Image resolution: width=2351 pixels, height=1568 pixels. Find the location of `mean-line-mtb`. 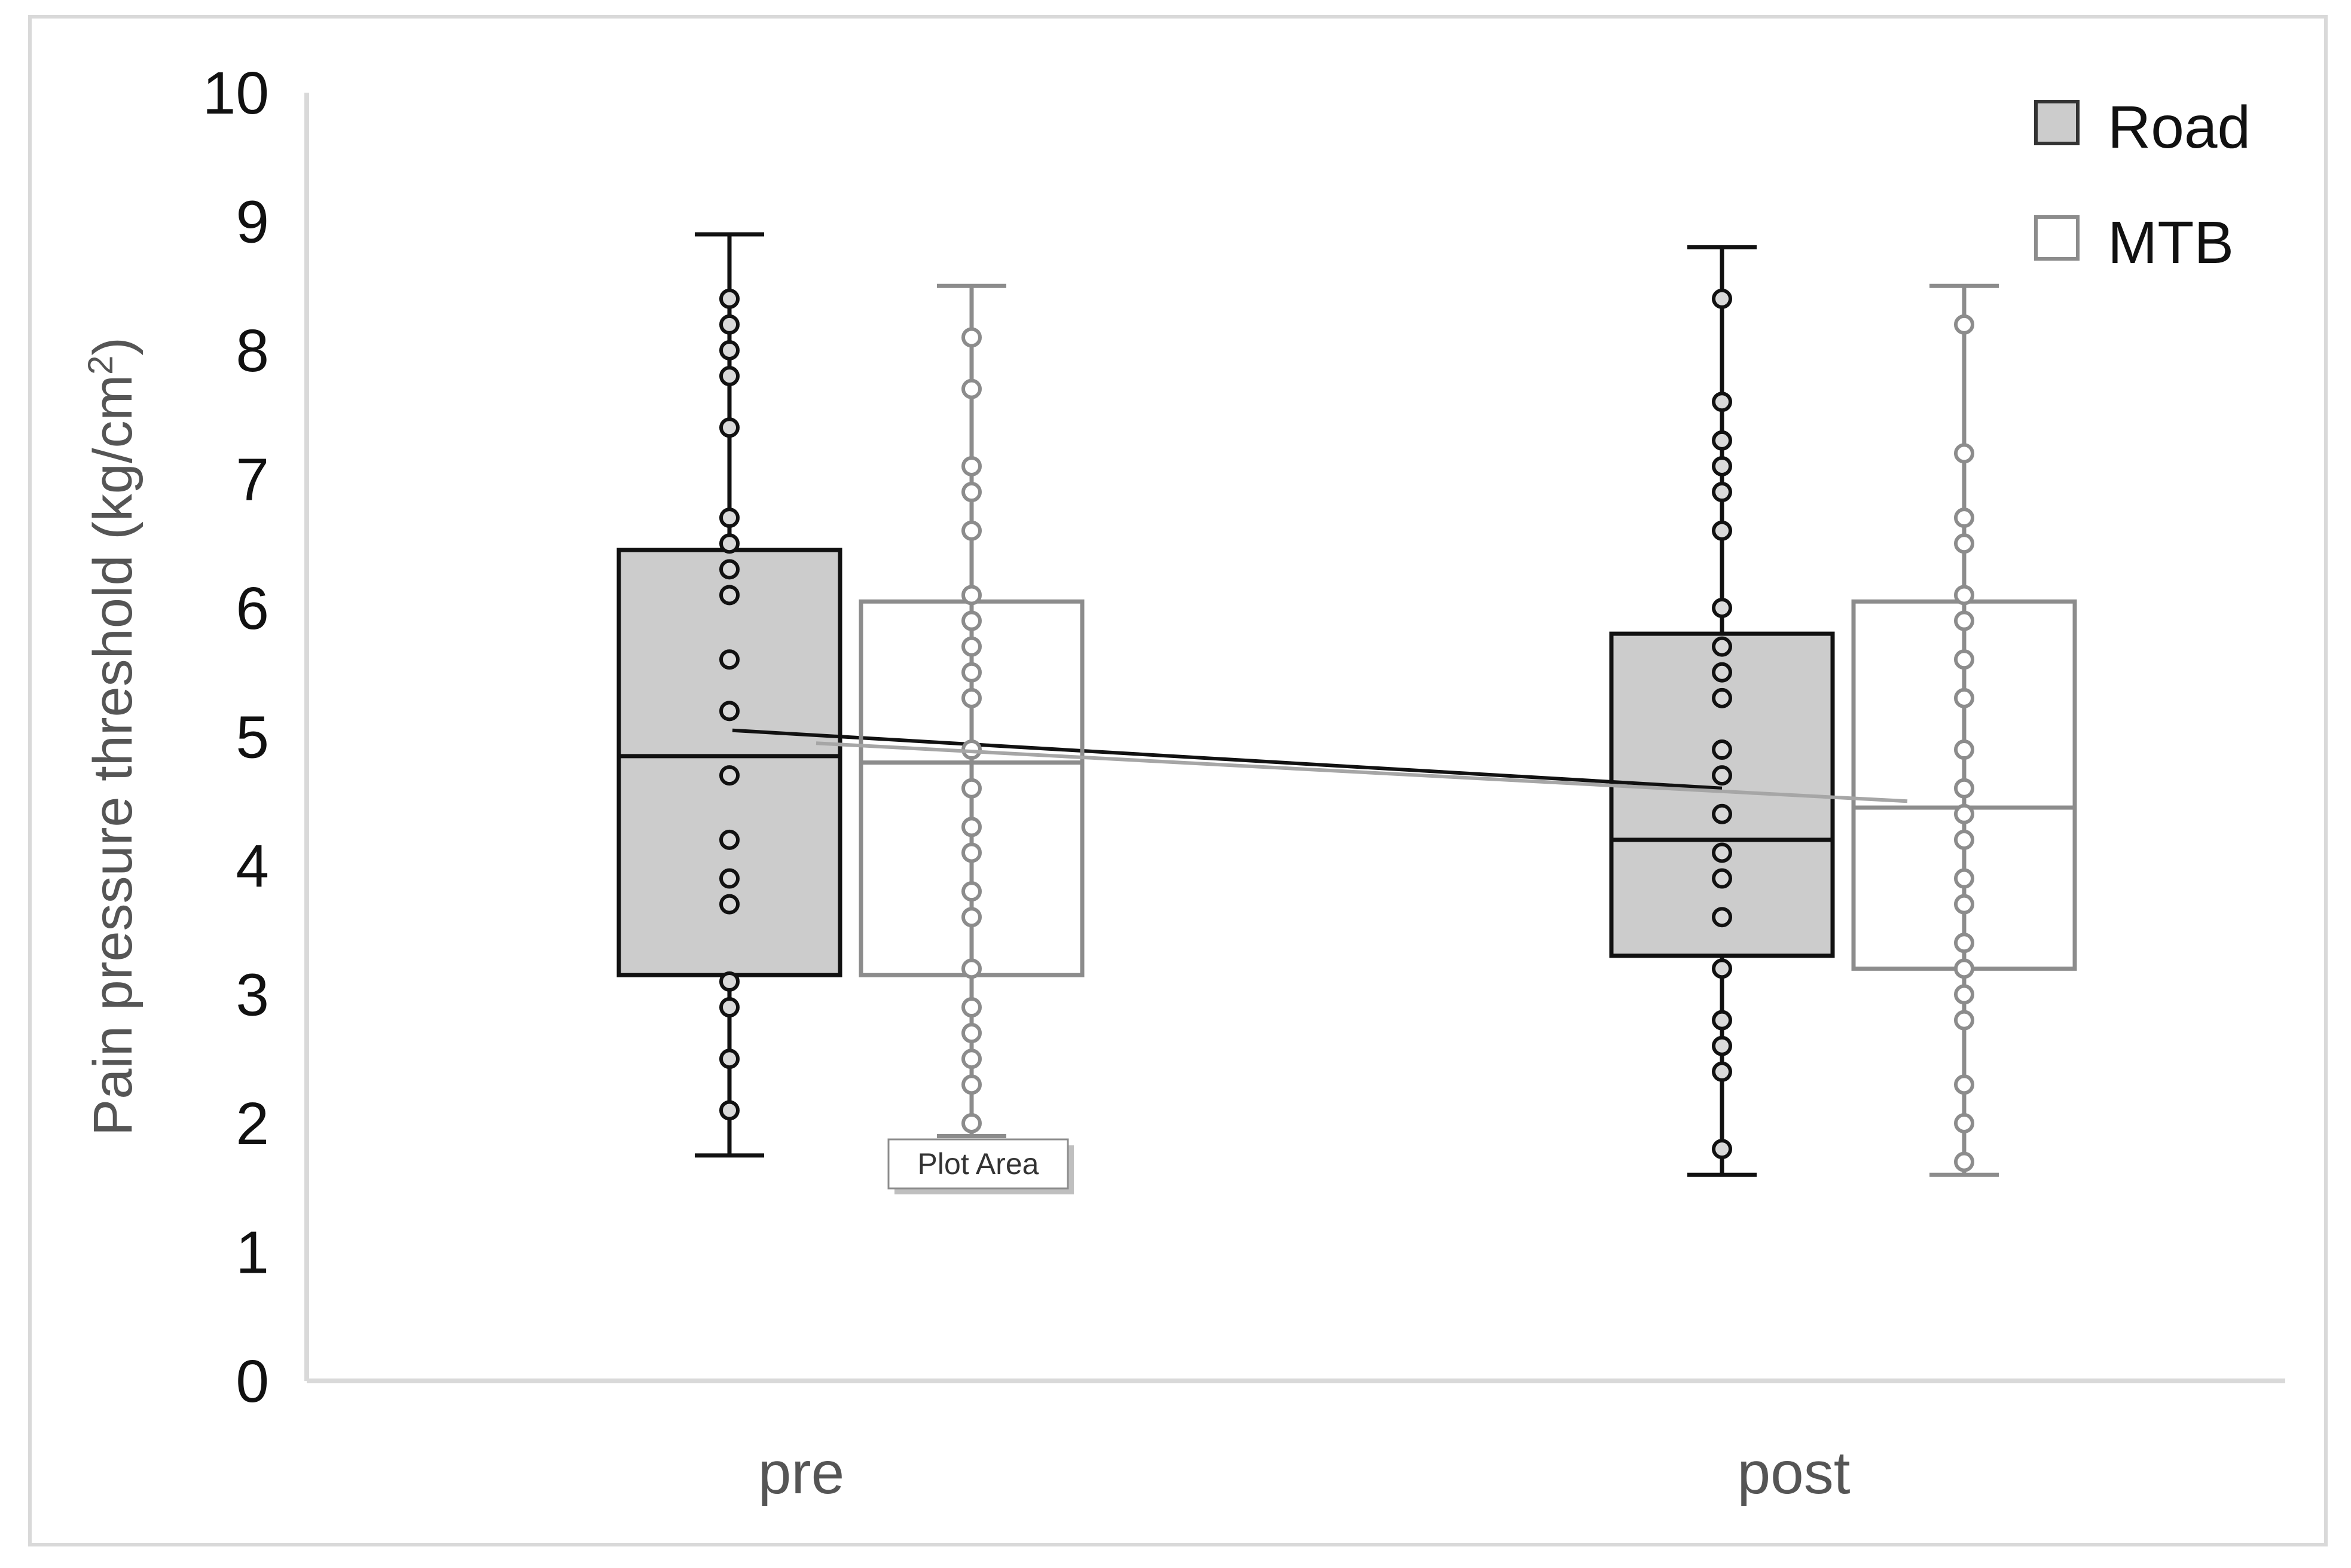

mean-line-mtb is located at coordinates (1362, 772).